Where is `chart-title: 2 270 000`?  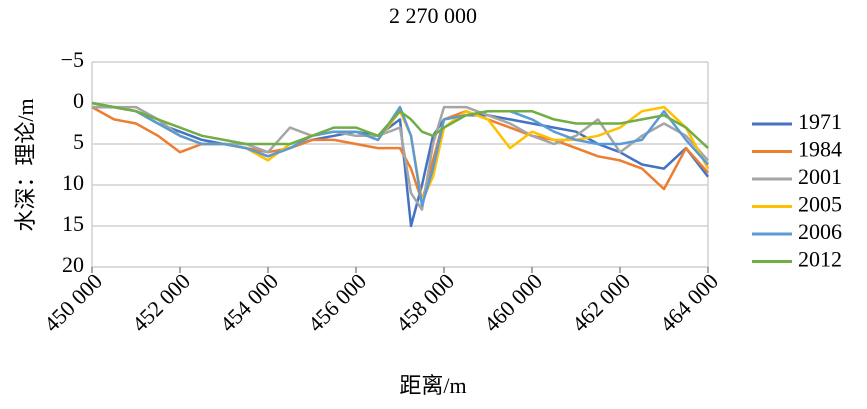
chart-title: 2 270 000 is located at coordinates (433, 15).